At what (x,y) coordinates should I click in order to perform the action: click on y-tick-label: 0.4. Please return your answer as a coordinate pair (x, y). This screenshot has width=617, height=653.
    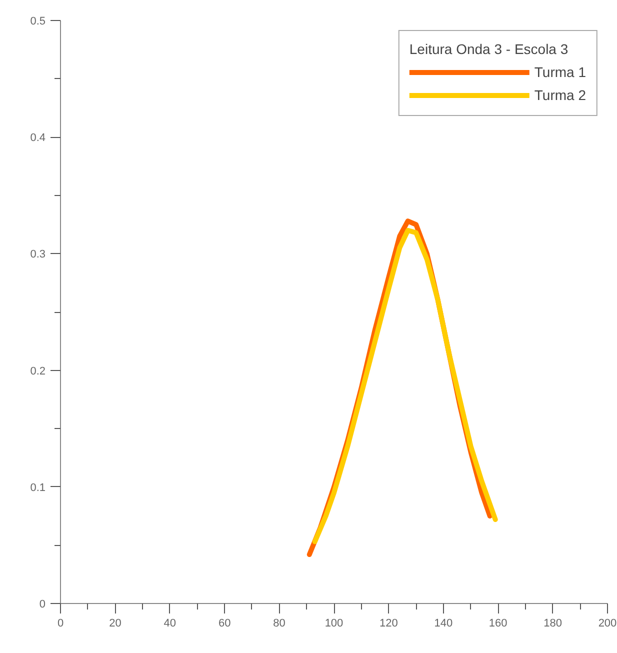
    Looking at the image, I should click on (38, 138).